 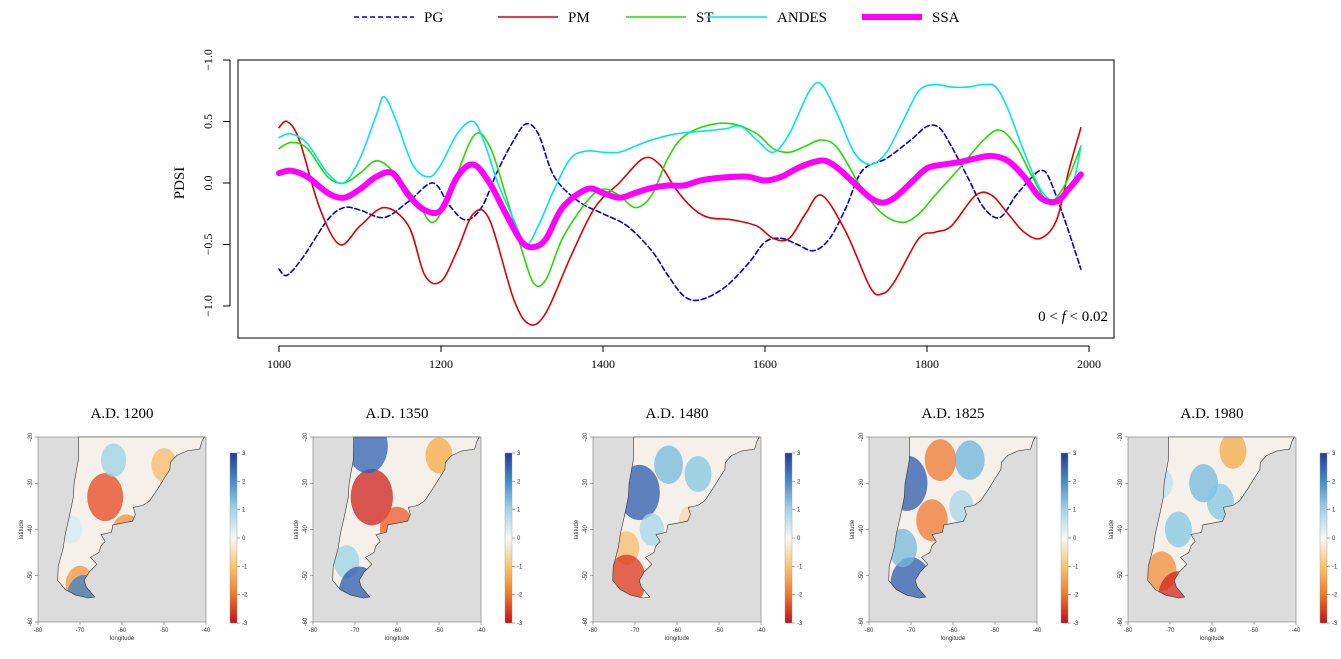 I want to click on map-title: A.D. 1200, so click(x=122, y=414).